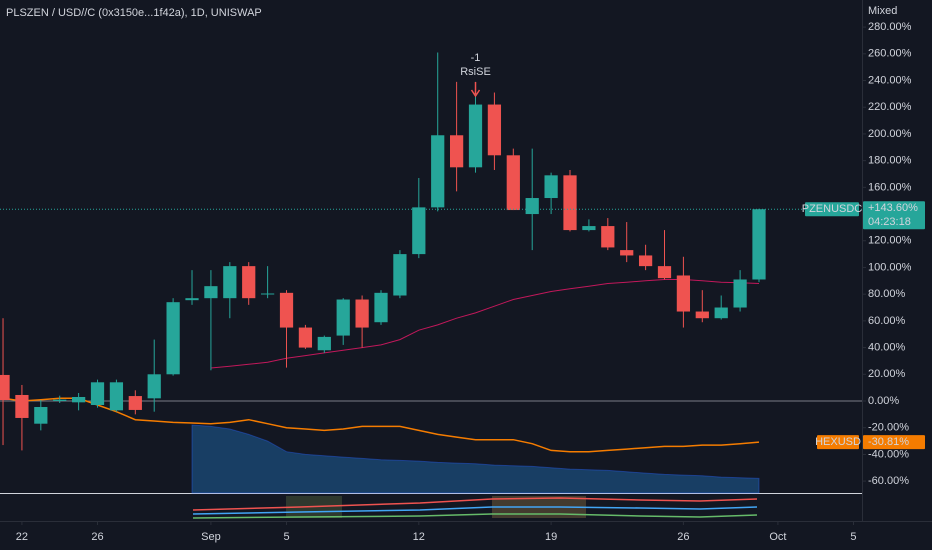 Image resolution: width=932 pixels, height=550 pixels. I want to click on x-tick-label: 22, so click(22, 537).